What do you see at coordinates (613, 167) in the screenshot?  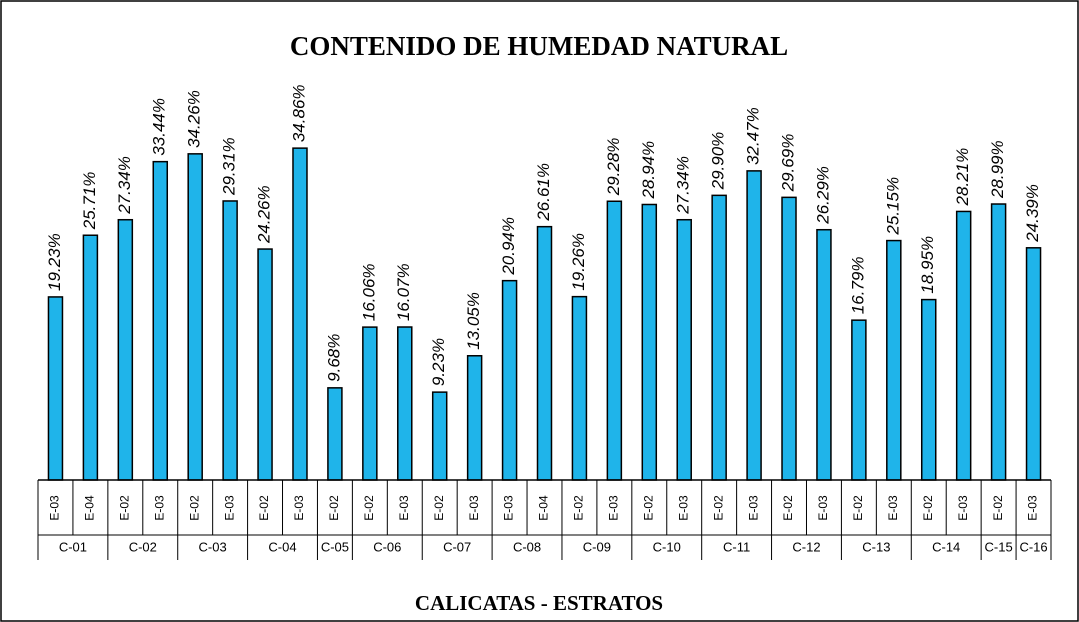 I see `value-label: 29.28%` at bounding box center [613, 167].